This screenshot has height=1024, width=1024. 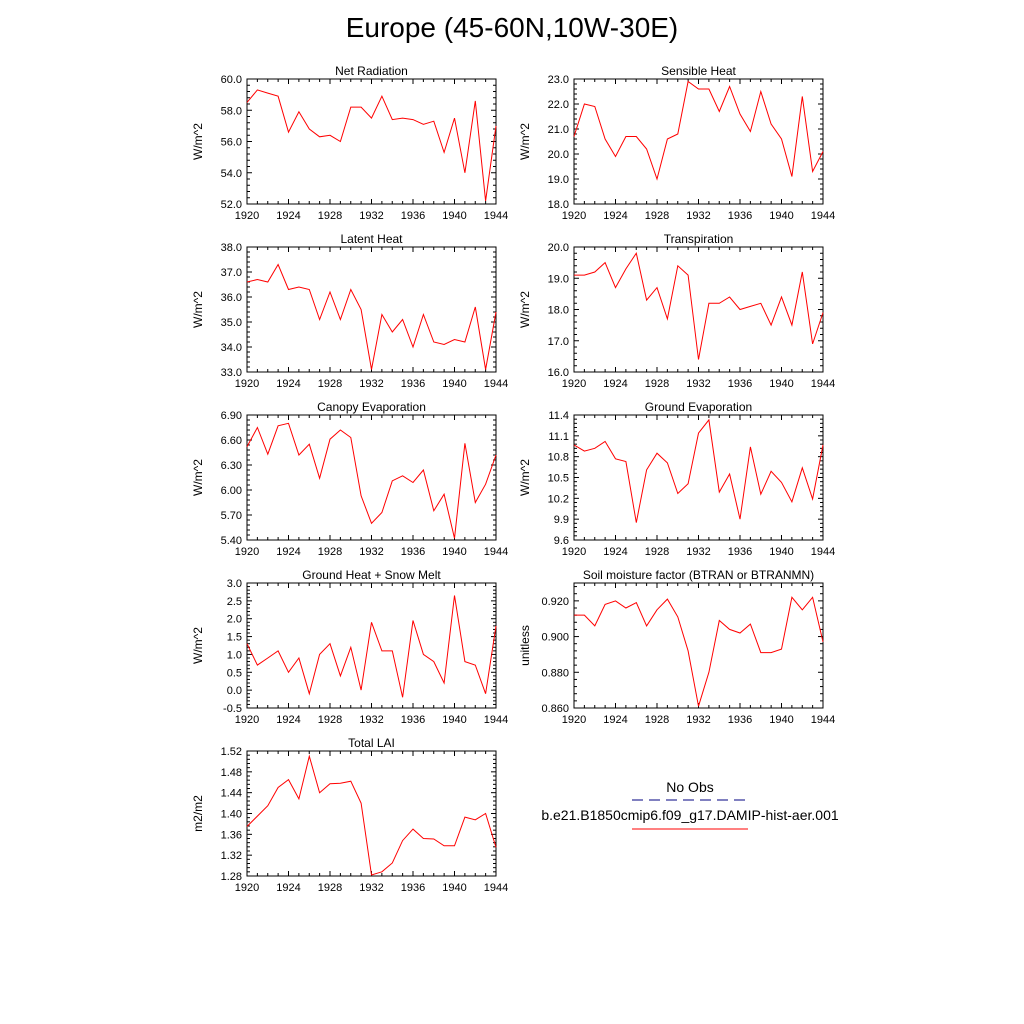 I want to click on y-tick-label: 0.0, so click(x=234, y=691).